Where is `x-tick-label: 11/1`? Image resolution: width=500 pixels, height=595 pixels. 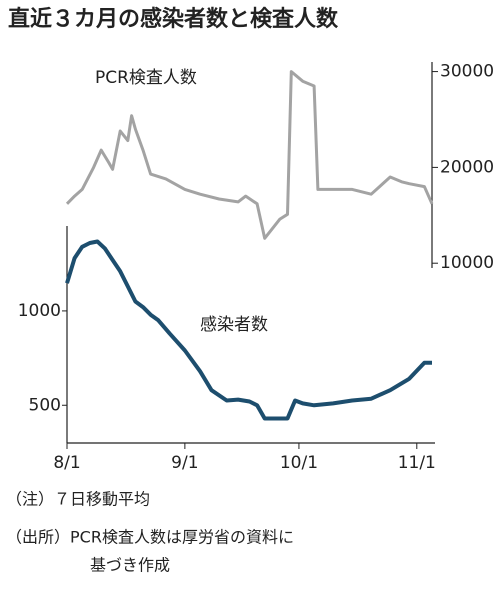
x-tick-label: 11/1 is located at coordinates (417, 463).